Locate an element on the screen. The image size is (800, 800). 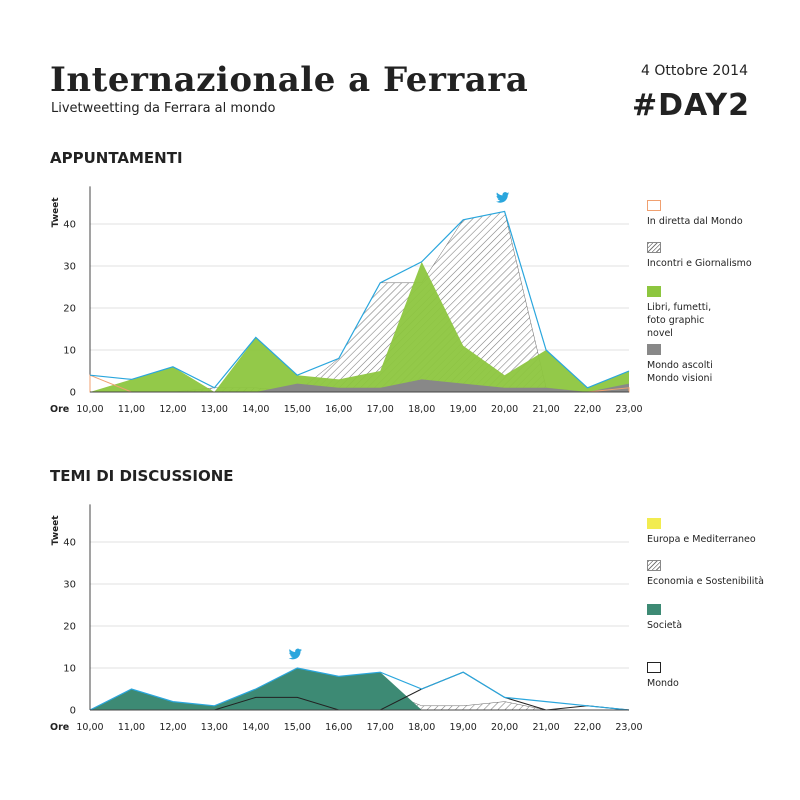
section-title-appuntamenti: APPUNTAMENTI is located at coordinates (116, 158).